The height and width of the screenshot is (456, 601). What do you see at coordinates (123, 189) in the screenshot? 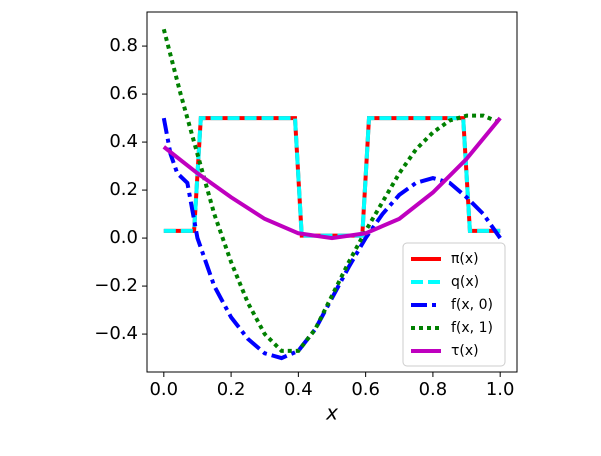
I see `y-tick-label: 0.2` at bounding box center [123, 189].